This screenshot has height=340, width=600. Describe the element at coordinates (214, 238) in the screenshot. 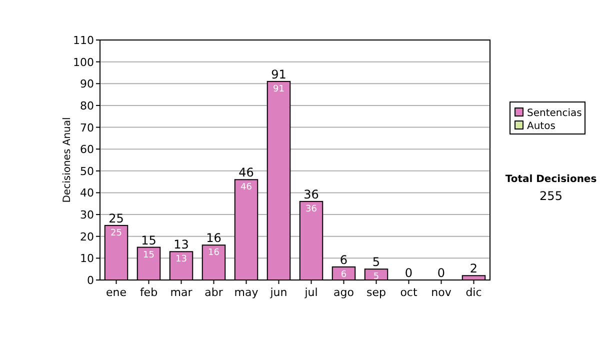

I see `total-label: 16` at that location.